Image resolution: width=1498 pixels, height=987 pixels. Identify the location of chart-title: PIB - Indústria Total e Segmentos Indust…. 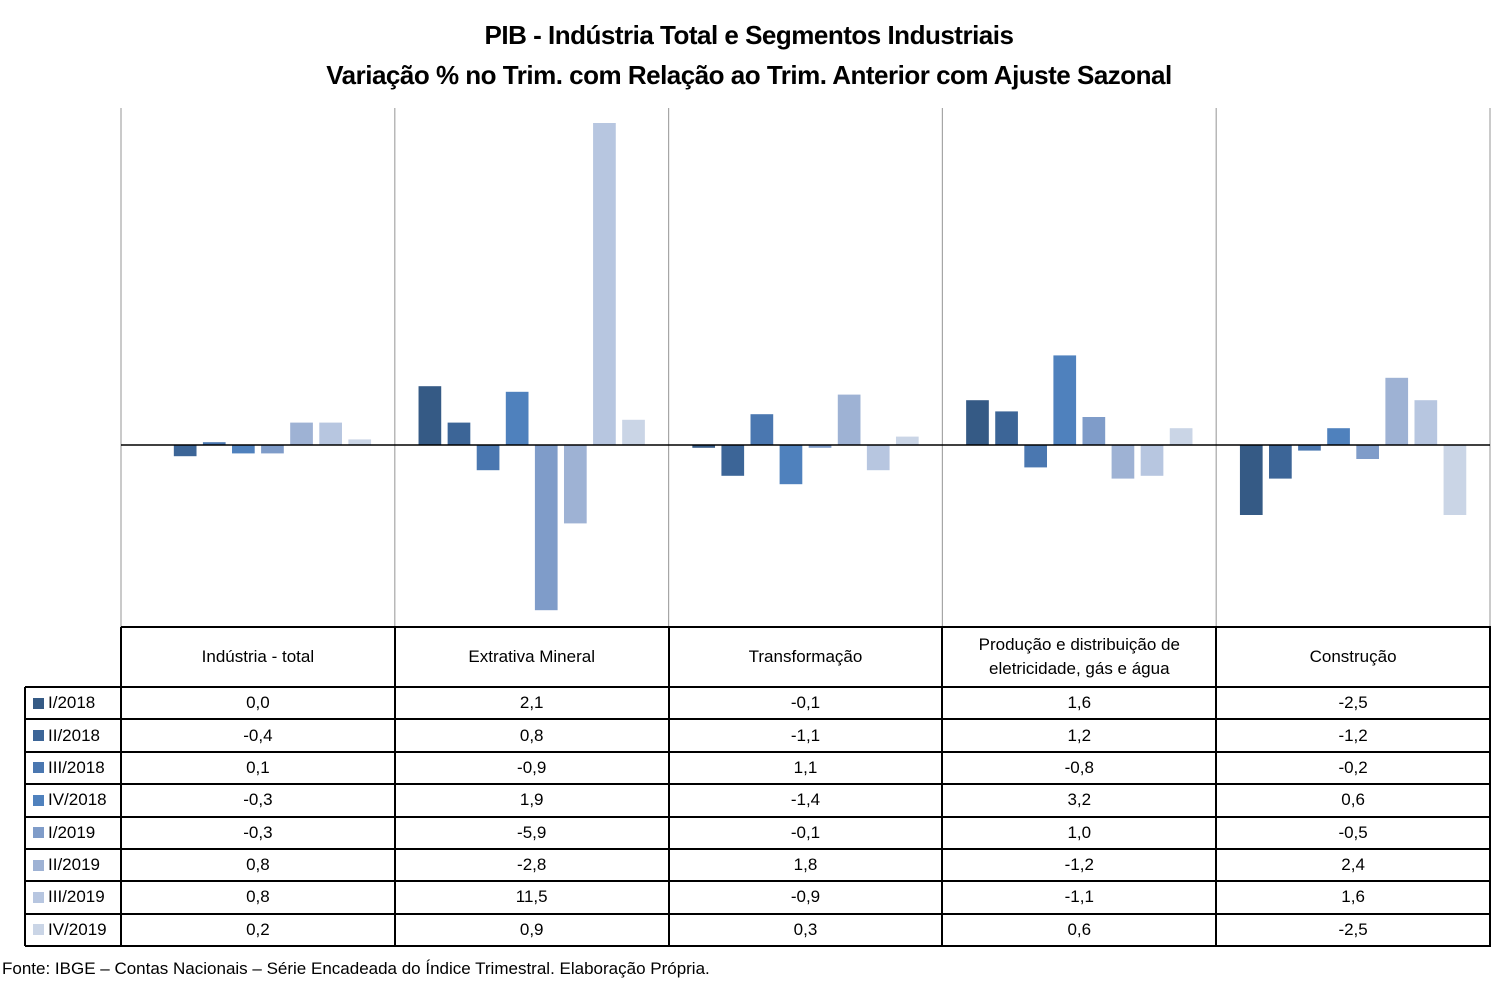
(749, 35).